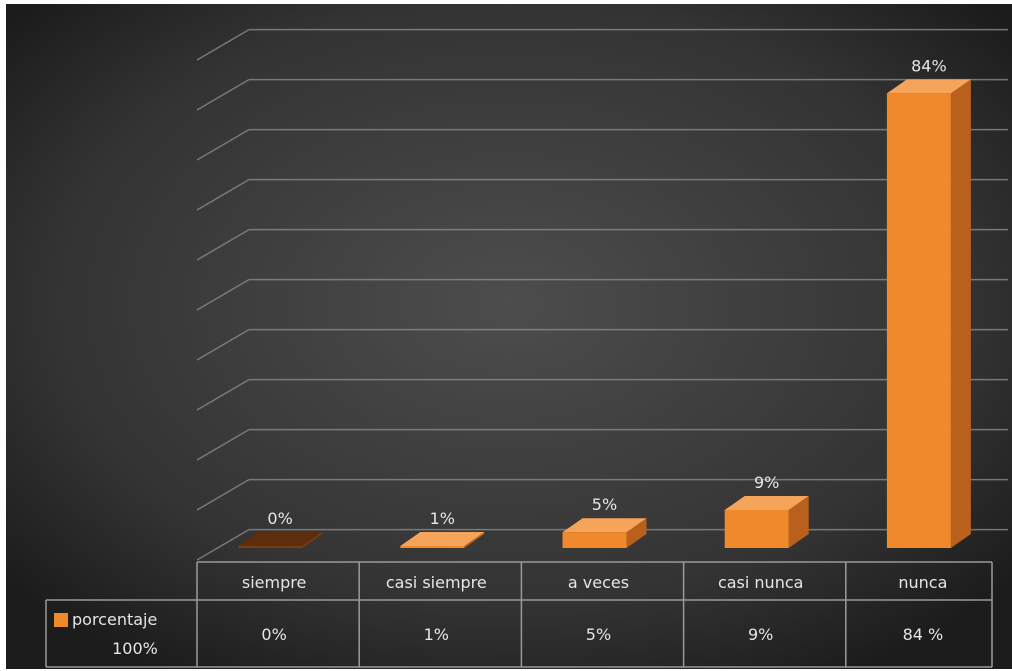 The width and height of the screenshot is (1012, 671). I want to click on legend-swatch, so click(61, 620).